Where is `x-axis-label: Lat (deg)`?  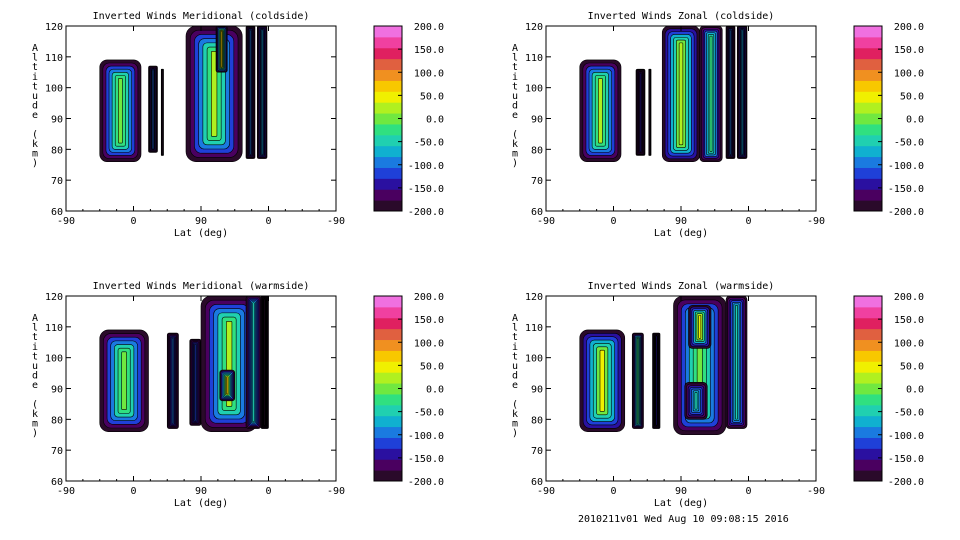
x-axis-label: Lat (deg) is located at coordinates (201, 233).